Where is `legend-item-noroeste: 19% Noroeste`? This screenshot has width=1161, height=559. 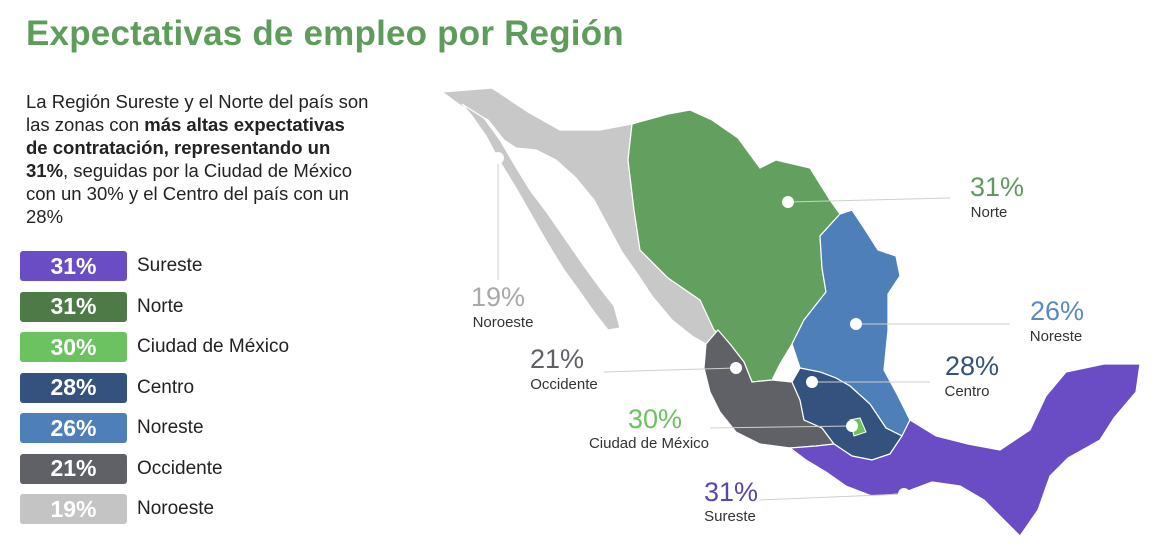 legend-item-noroeste: 19% Noroeste is located at coordinates (154, 509).